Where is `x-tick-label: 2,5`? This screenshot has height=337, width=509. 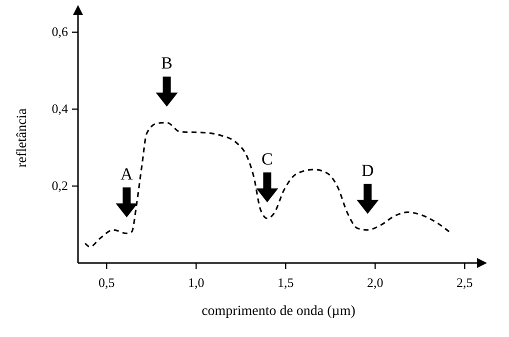 x-tick-label: 2,5 is located at coordinates (464, 282).